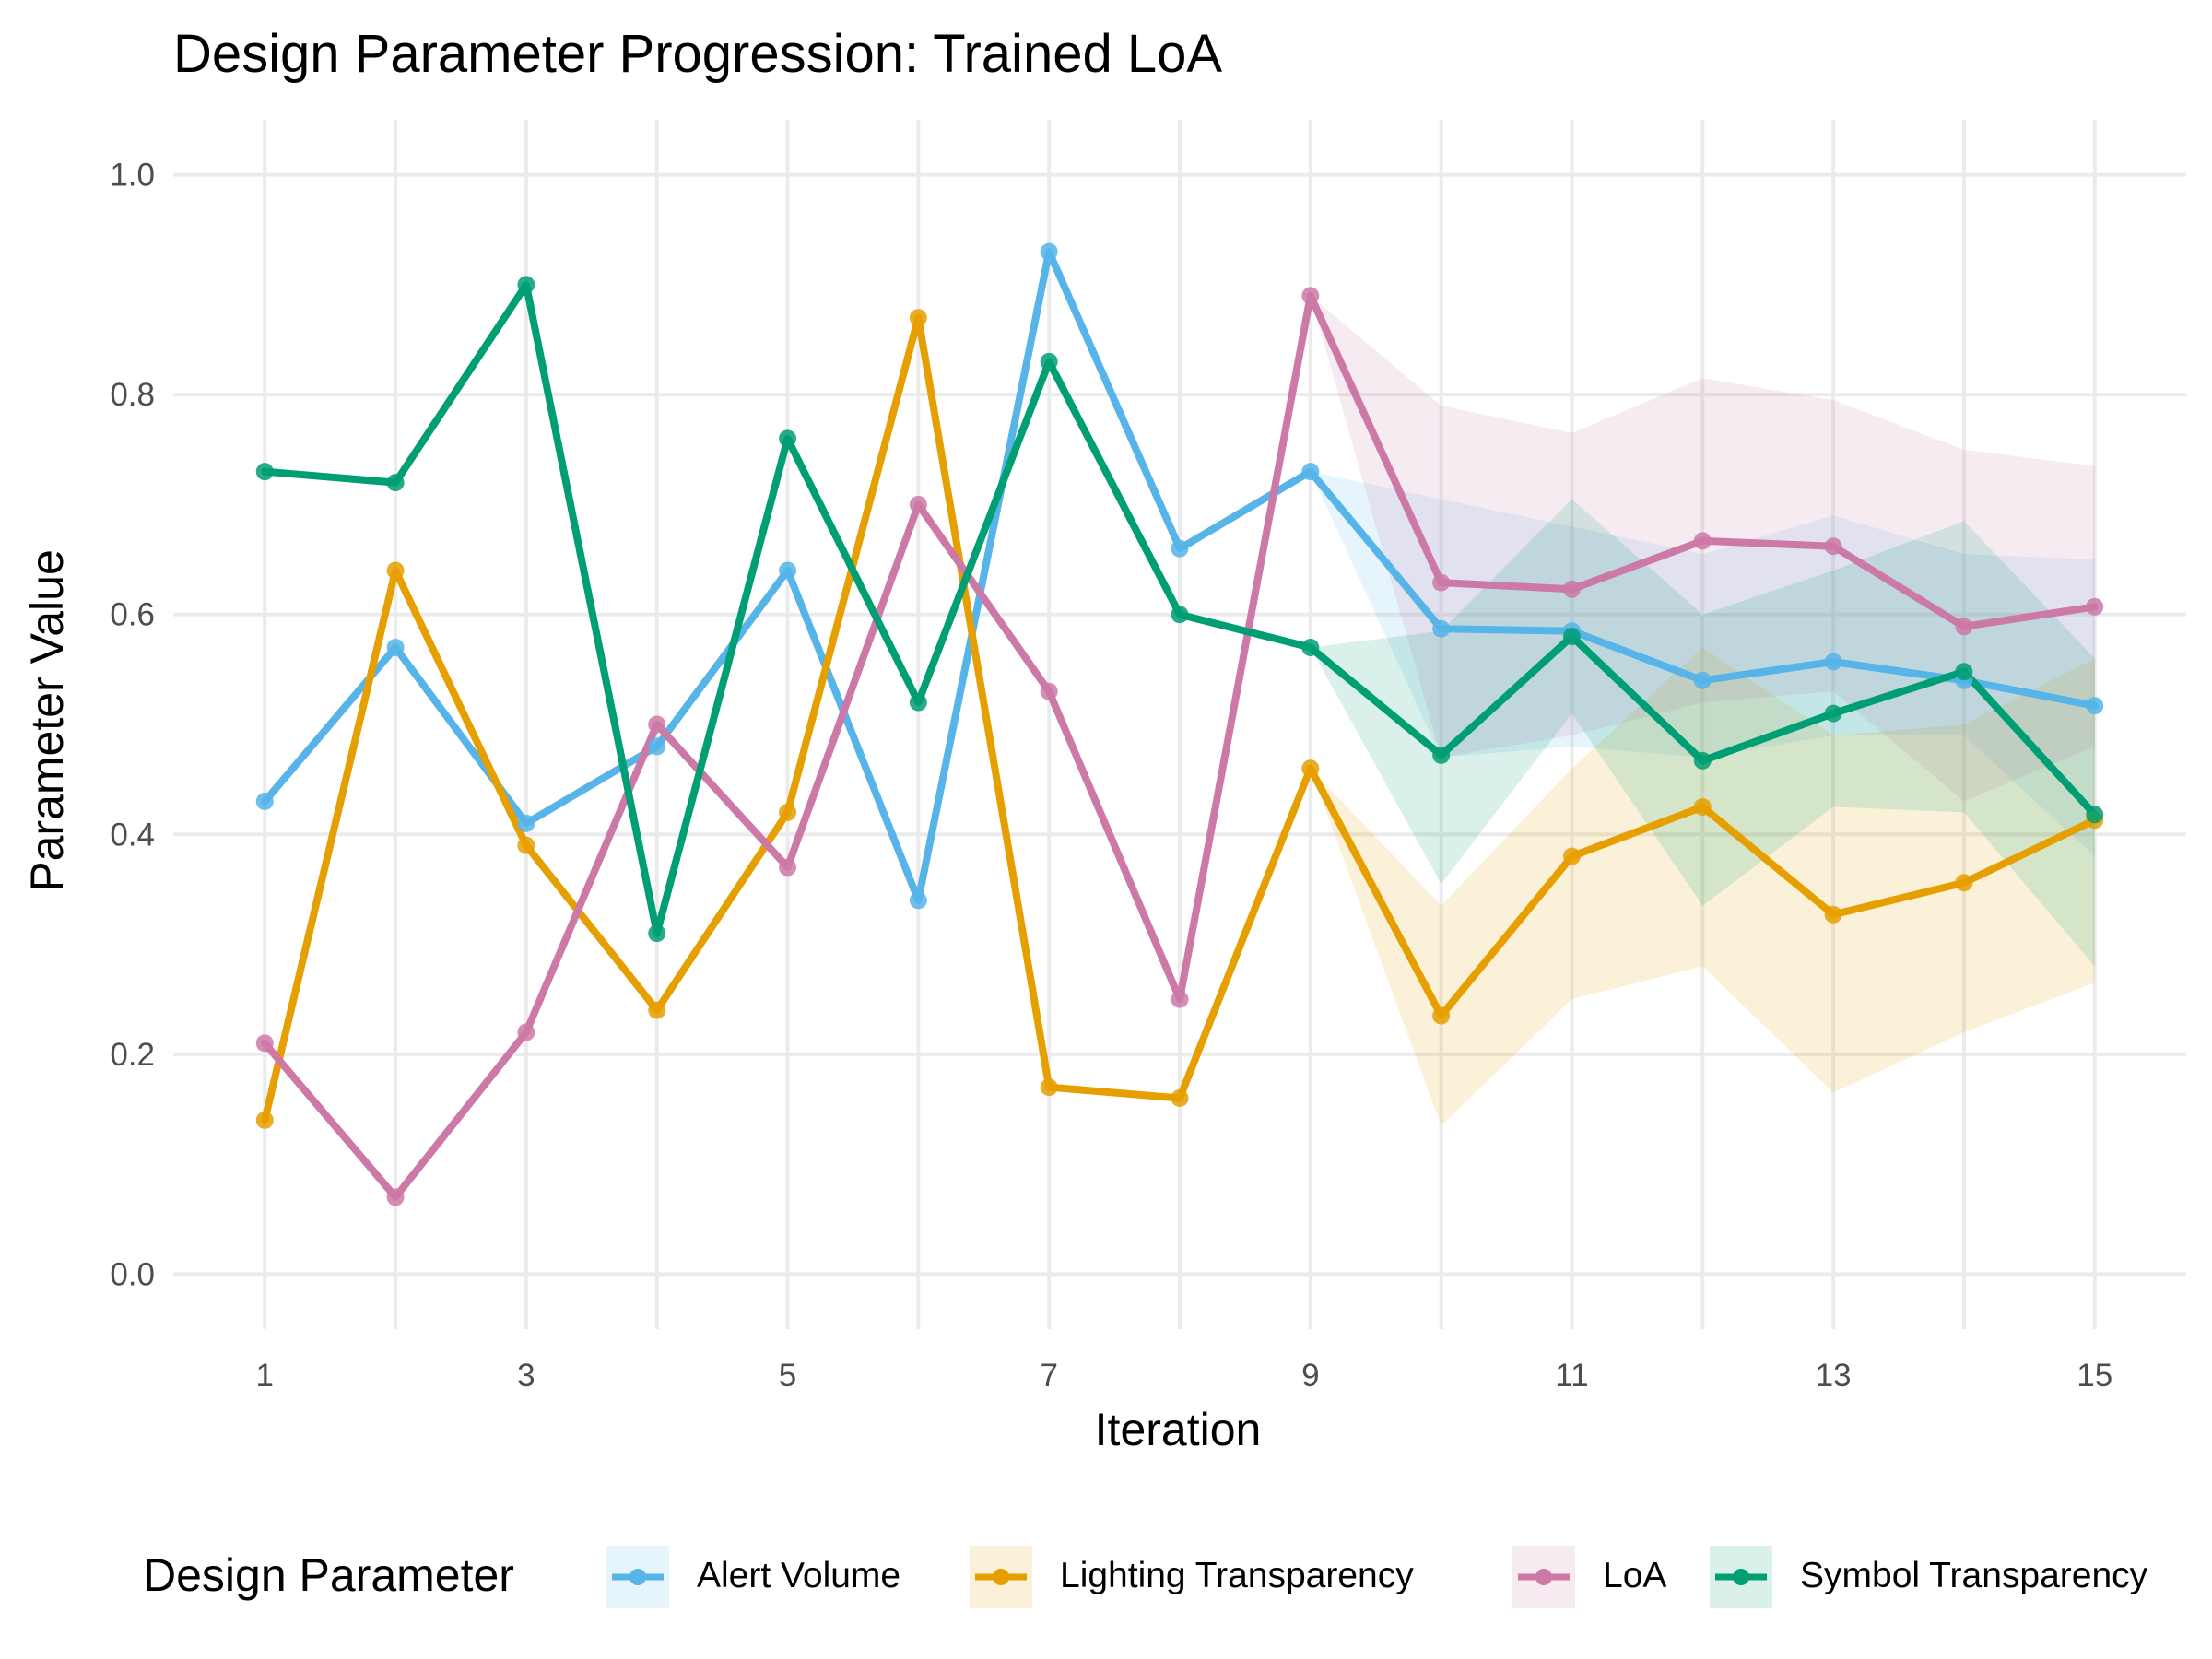  I want to click on legend-item-alert-volume: Alert Volume, so click(753, 1577).